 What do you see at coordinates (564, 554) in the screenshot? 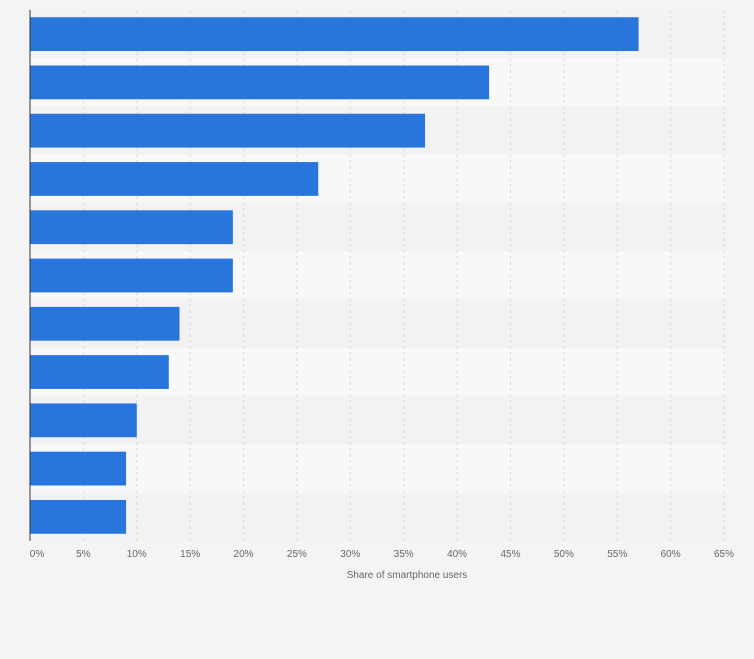
I see `x-tick-label-50%: 50%` at bounding box center [564, 554].